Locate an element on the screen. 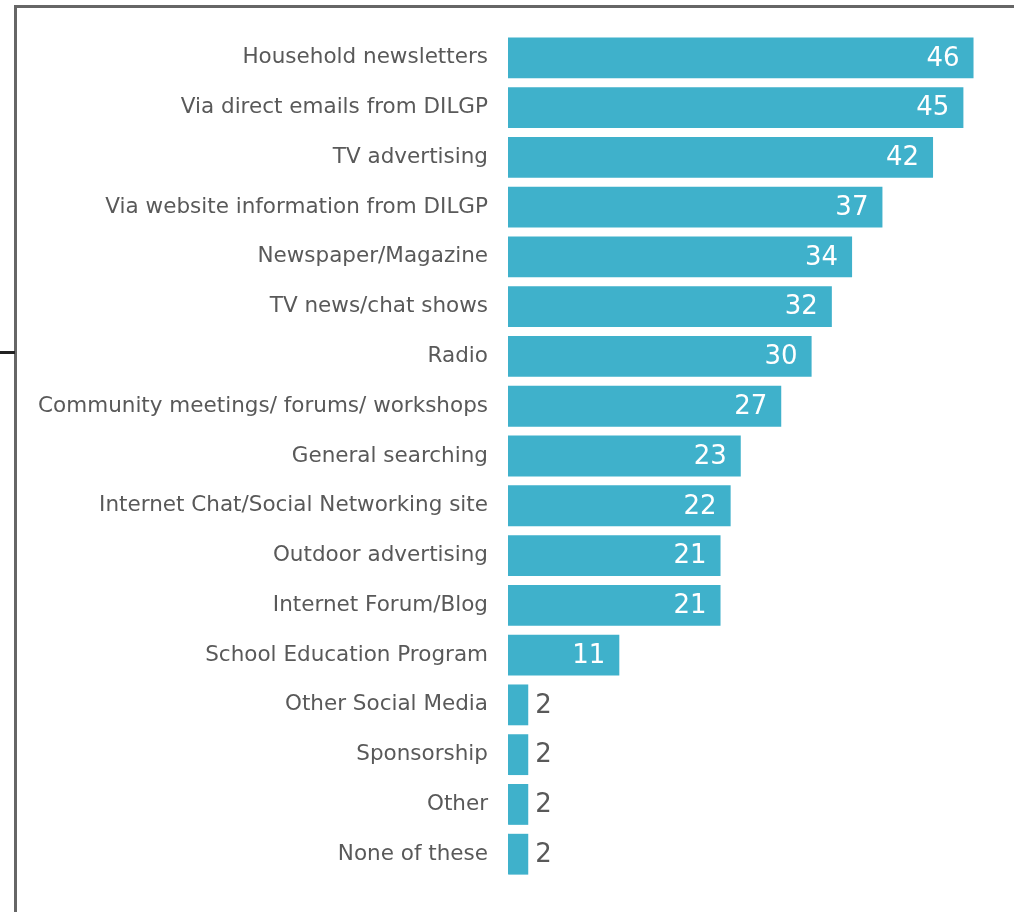 This screenshot has width=1014, height=912. y-tick-label: Household newsletters is located at coordinates (365, 56).